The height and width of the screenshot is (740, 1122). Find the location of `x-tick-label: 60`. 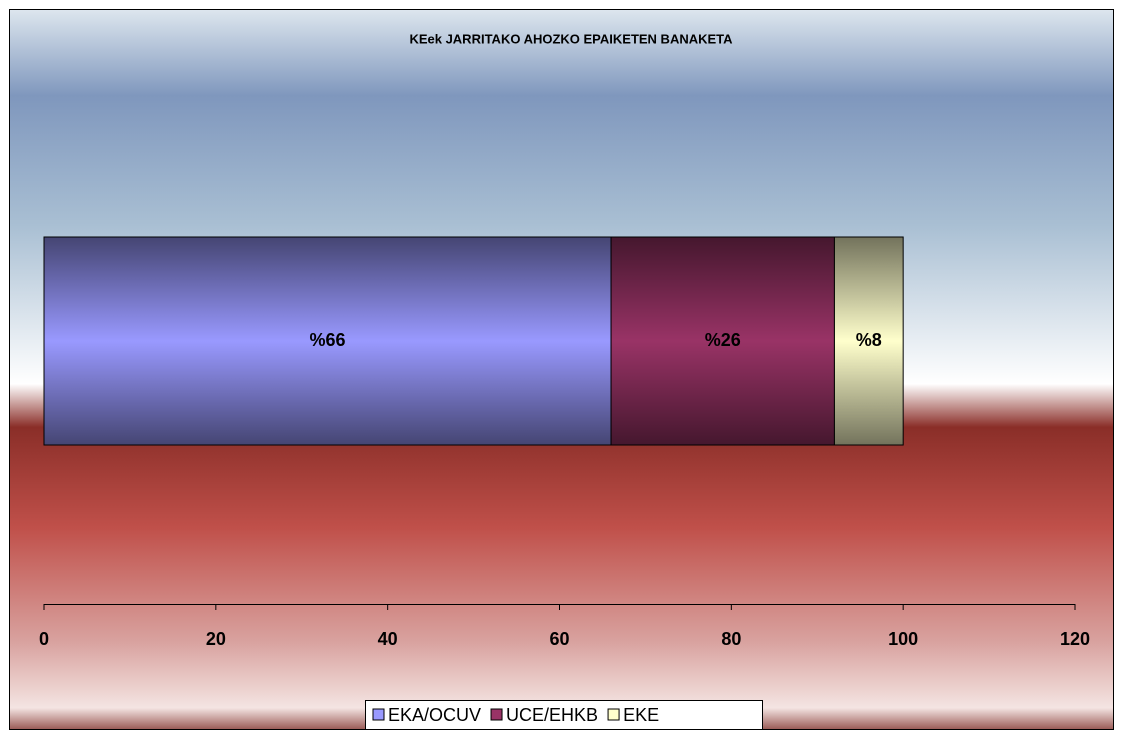

x-tick-label: 60 is located at coordinates (559, 639).